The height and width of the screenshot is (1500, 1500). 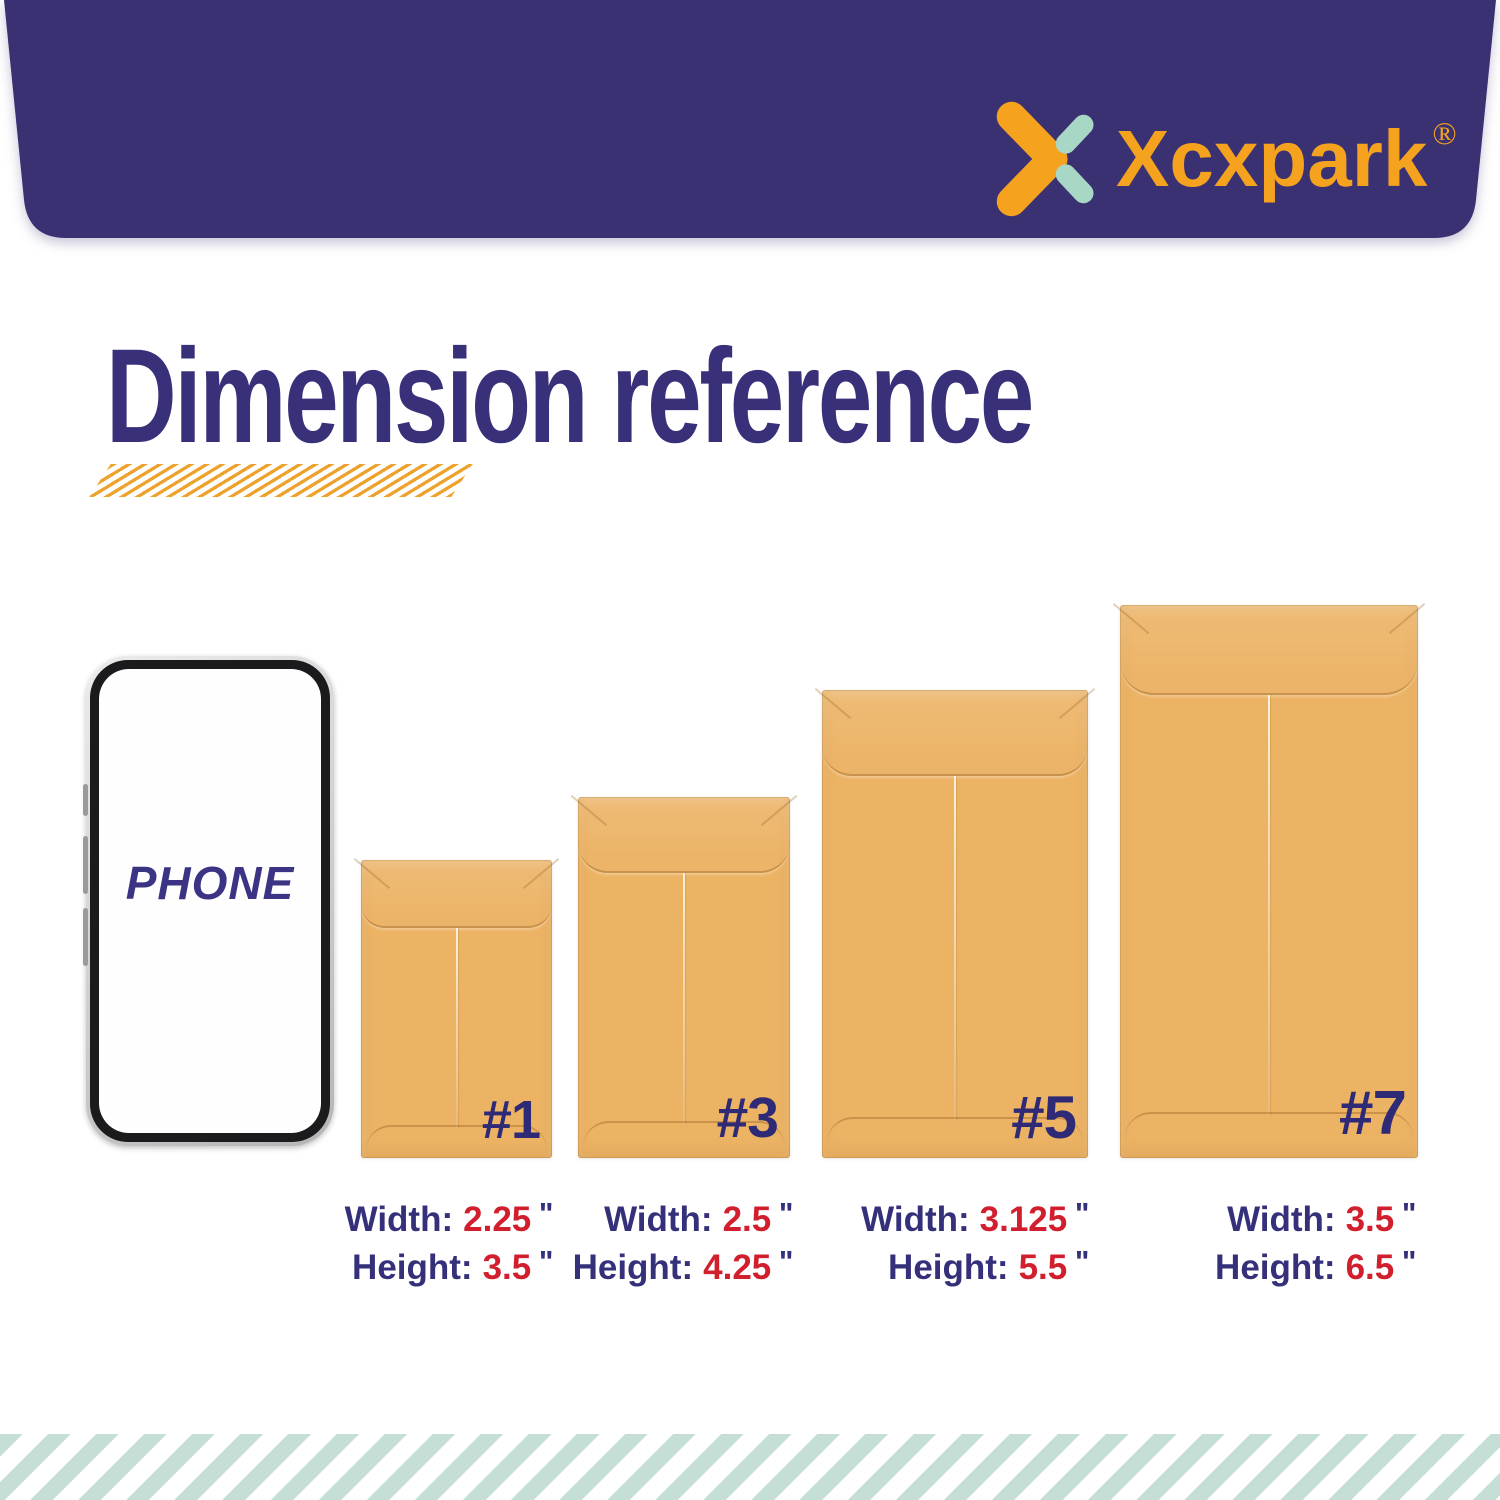 I want to click on width-line: Width: 2.5 '', so click(x=683, y=1220).